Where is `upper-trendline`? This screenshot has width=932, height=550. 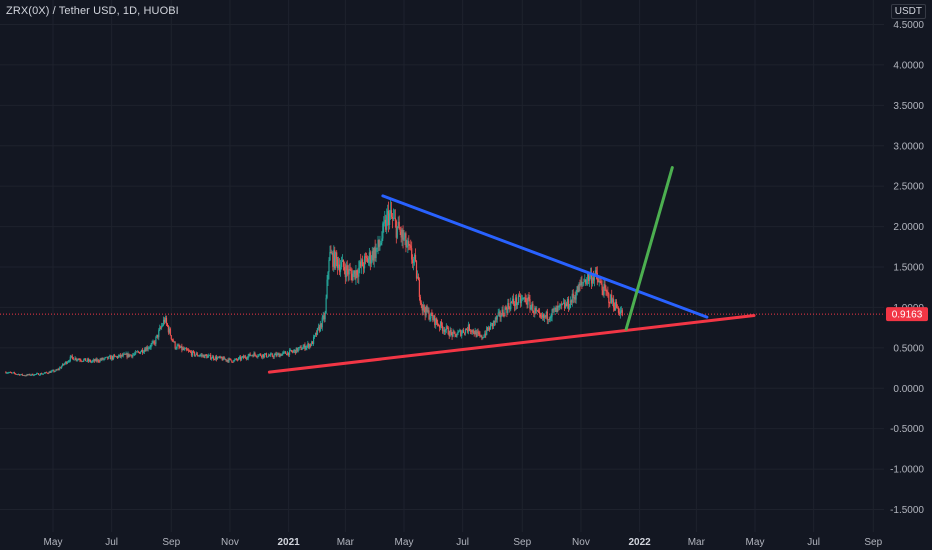
upper-trendline is located at coordinates (545, 256).